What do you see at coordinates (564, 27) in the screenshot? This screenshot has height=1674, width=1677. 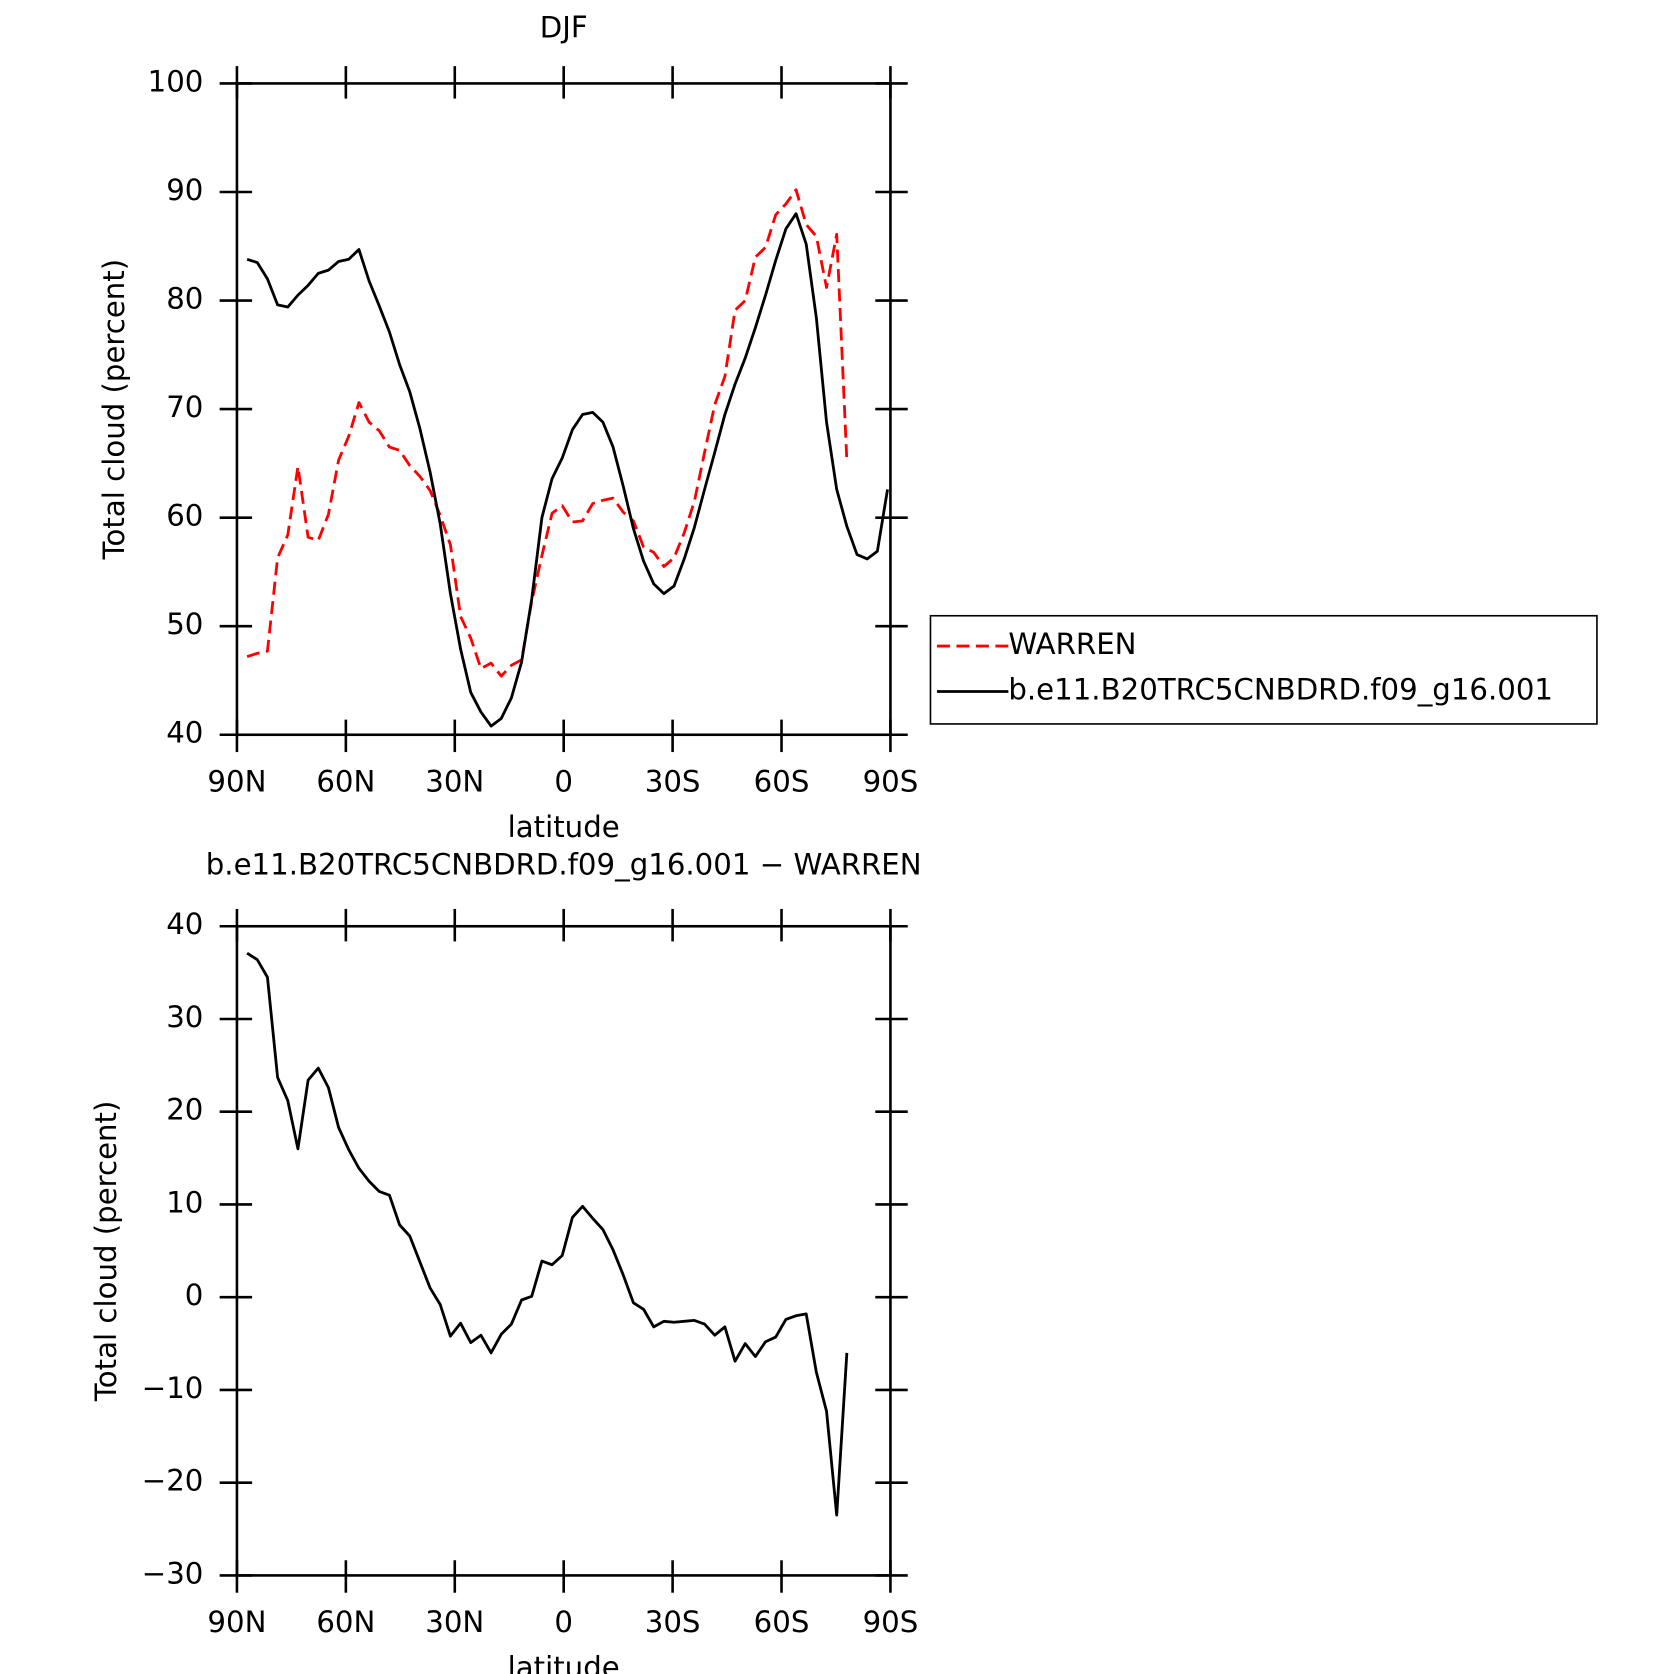 I see `chart-title: DJF` at bounding box center [564, 27].